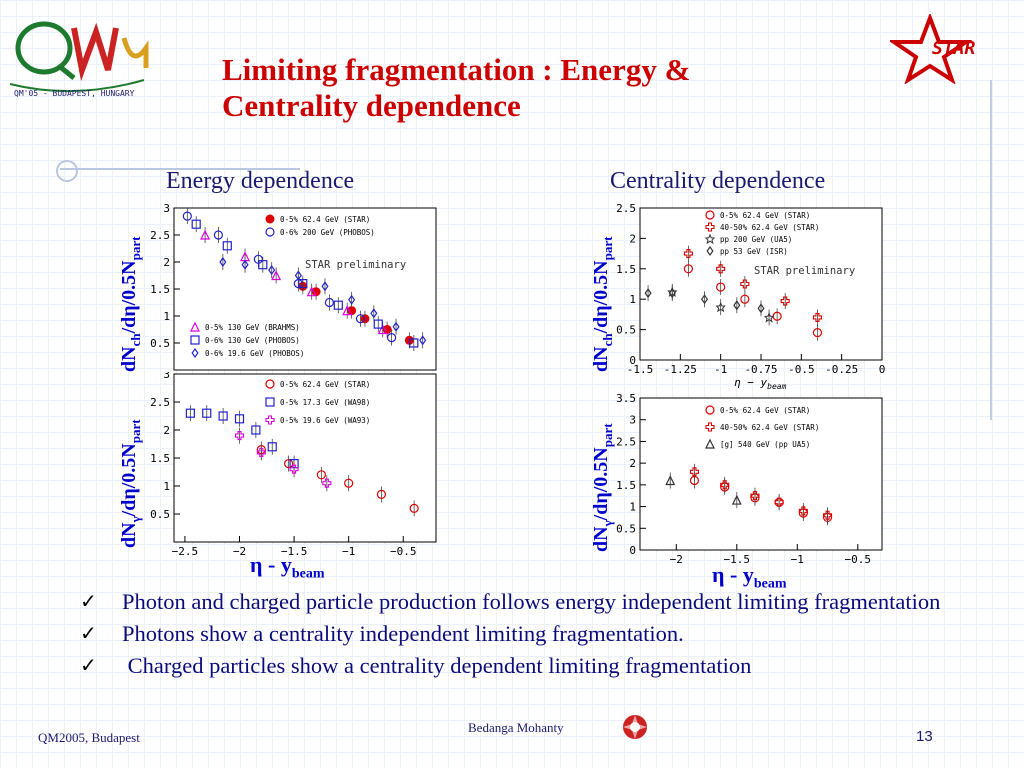 Image resolution: width=1024 pixels, height=768 pixels. I want to click on preliminary-annotation: STAR preliminary, so click(804, 271).